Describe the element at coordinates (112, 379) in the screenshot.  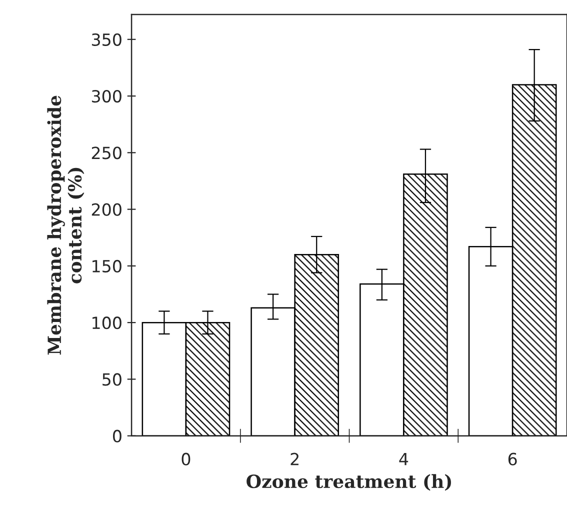
I see `y-tick-label: 50` at that location.